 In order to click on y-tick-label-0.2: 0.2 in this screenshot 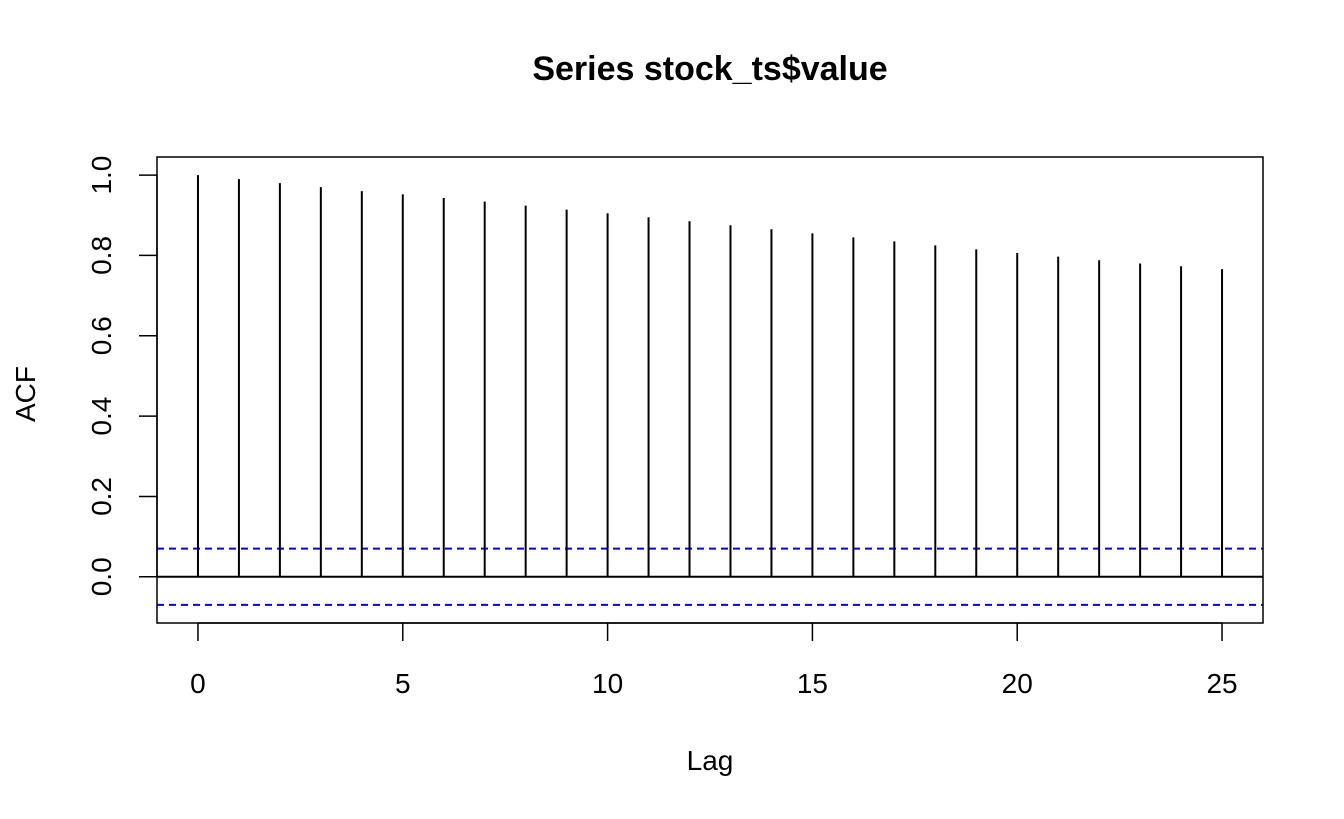, I will do `click(101, 496)`.